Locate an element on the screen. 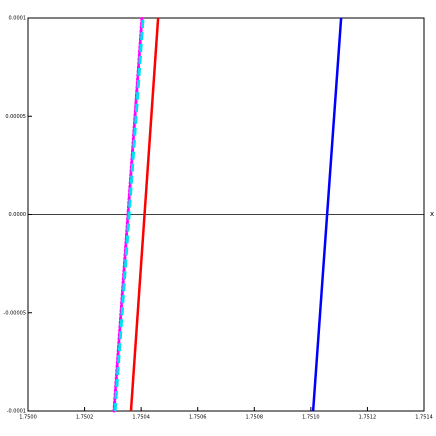 This screenshot has width=436, height=436. x-tick-label: 1.7506 is located at coordinates (198, 418).